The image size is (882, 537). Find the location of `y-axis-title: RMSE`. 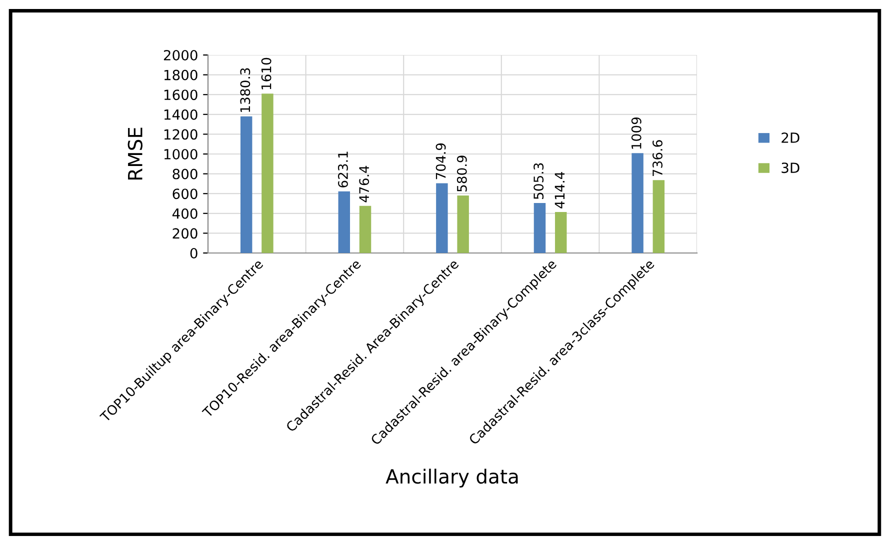

y-axis-title: RMSE is located at coordinates (135, 154).